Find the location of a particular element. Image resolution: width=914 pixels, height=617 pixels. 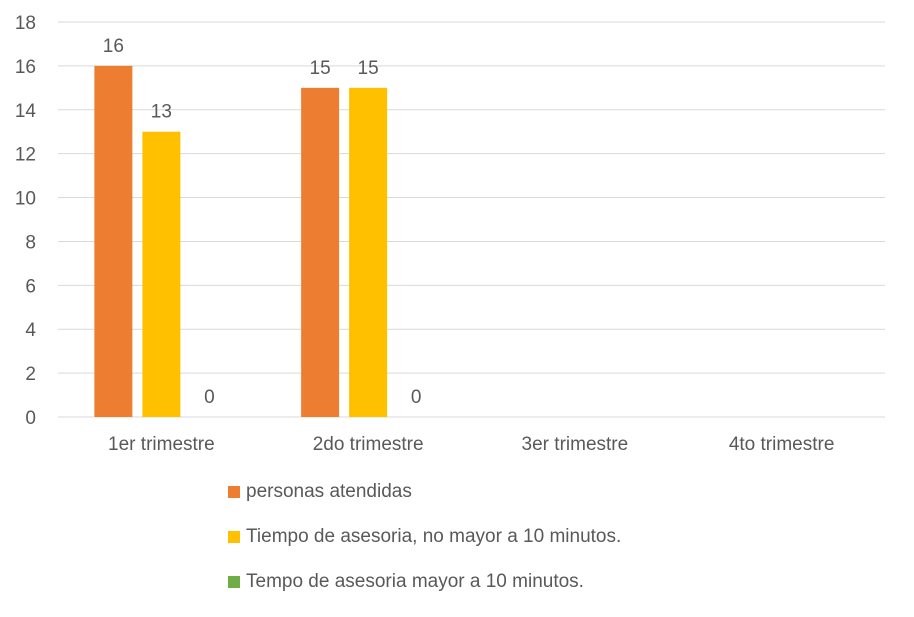

y-tick-label: 12 is located at coordinates (25, 155).